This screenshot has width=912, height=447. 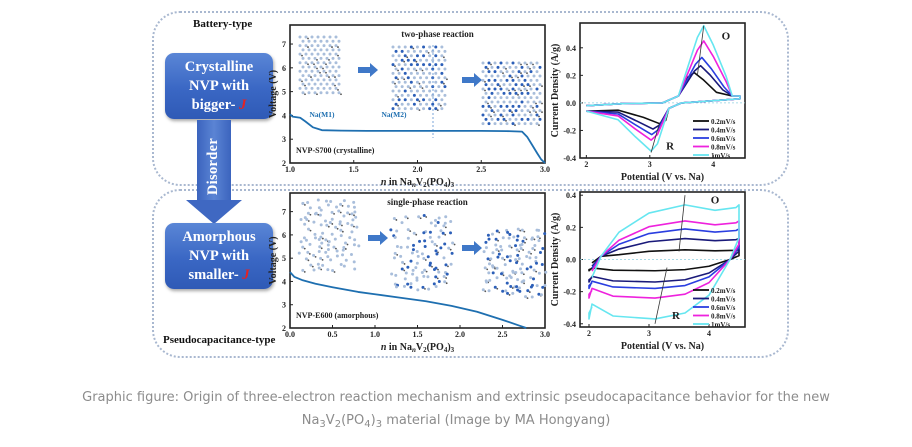 What do you see at coordinates (664, 259) in the screenshot?
I see `cv-curve` at bounding box center [664, 259].